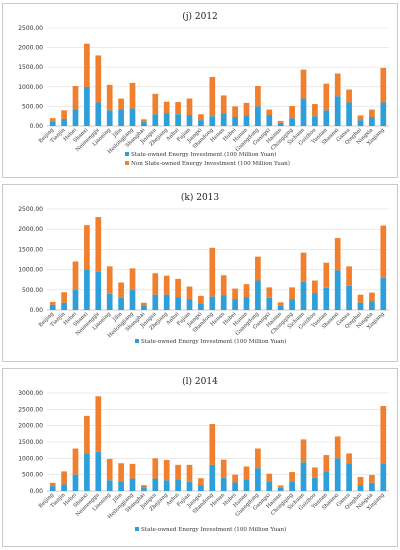 Image resolution: width=400 pixels, height=550 pixels. What do you see at coordinates (132, 471) in the screenshot?
I see `bar-nonstate-heilongjiang` at bounding box center [132, 471].